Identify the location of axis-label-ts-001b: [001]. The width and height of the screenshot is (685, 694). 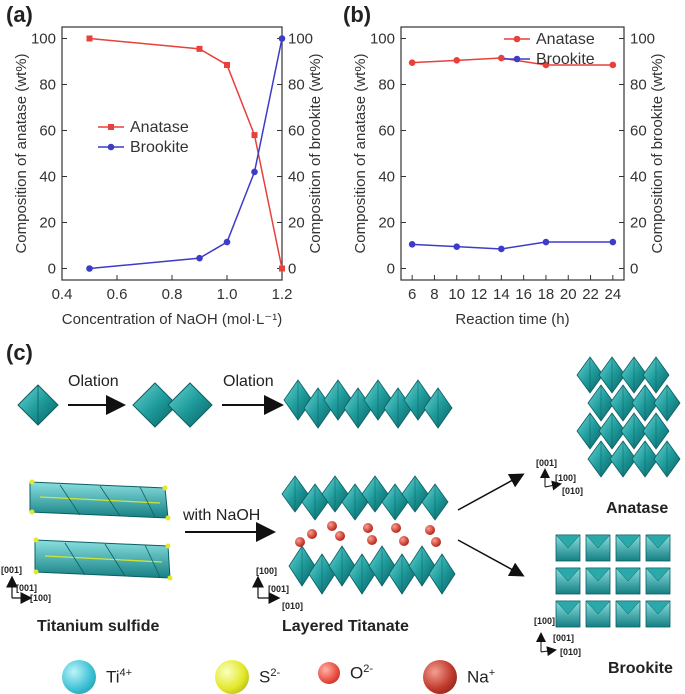
(27, 588).